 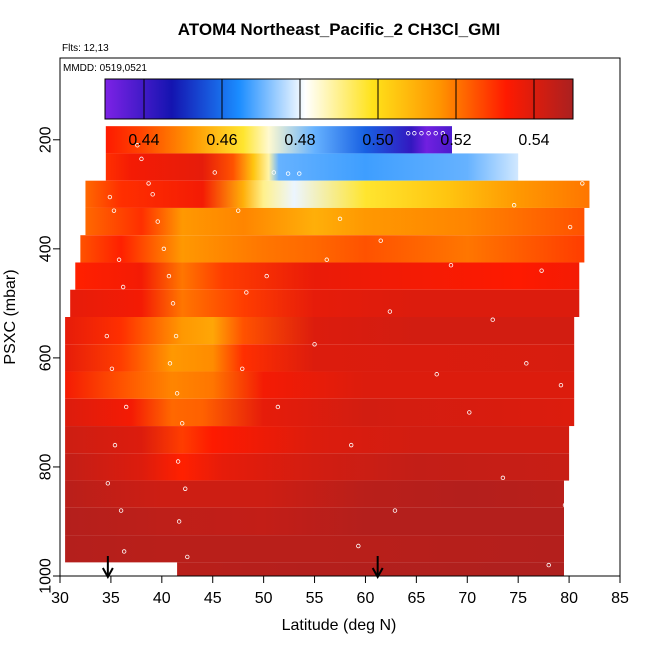 What do you see at coordinates (162, 598) in the screenshot?
I see `x-tick-label: 40` at bounding box center [162, 598].